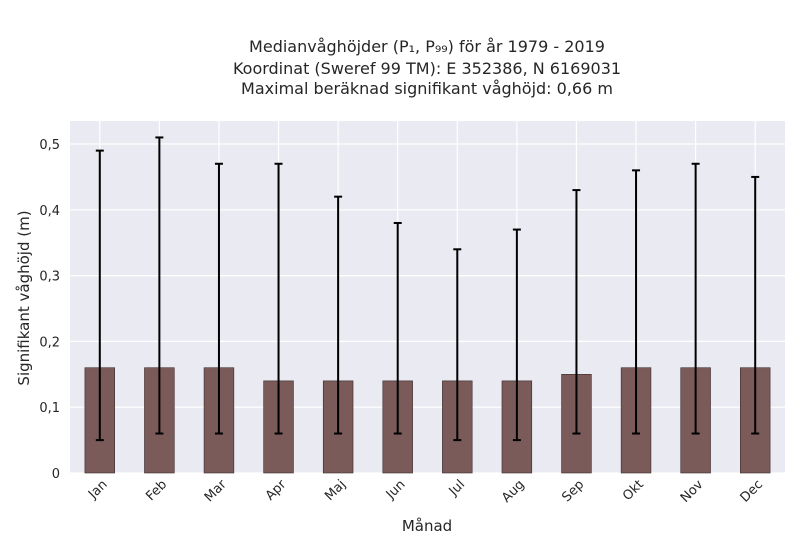 This screenshot has height=550, width=800. What do you see at coordinates (218, 298) in the screenshot?
I see `error-bar-mar` at bounding box center [218, 298].